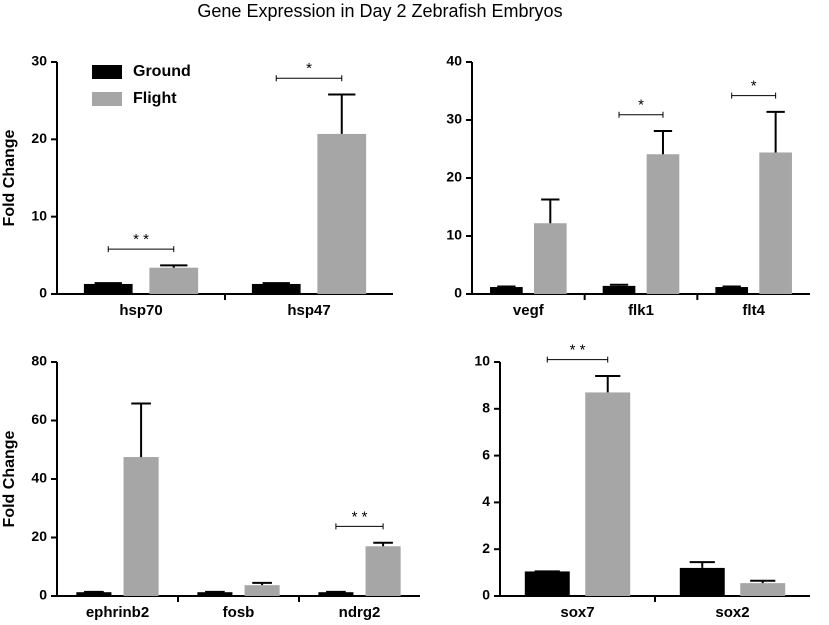 The height and width of the screenshot is (625, 829). What do you see at coordinates (239, 612) in the screenshot?
I see `x-tick-label: fosb` at bounding box center [239, 612].